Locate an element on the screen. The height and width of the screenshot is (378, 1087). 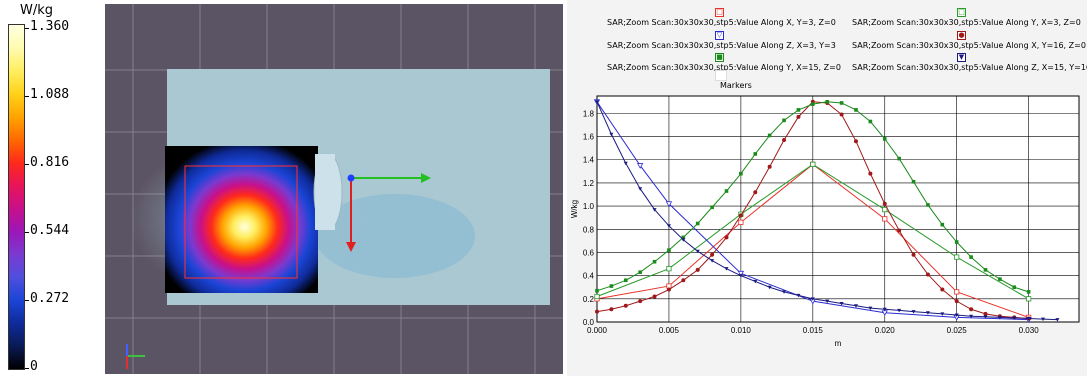
axes-triad-icon is located at coordinates (135, 356).